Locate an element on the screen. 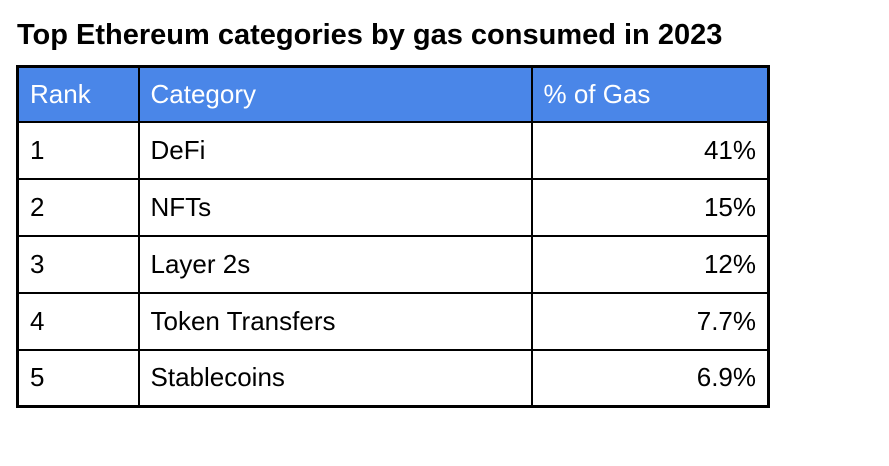 The image size is (889, 466). cell-rank: 4 is located at coordinates (78, 321).